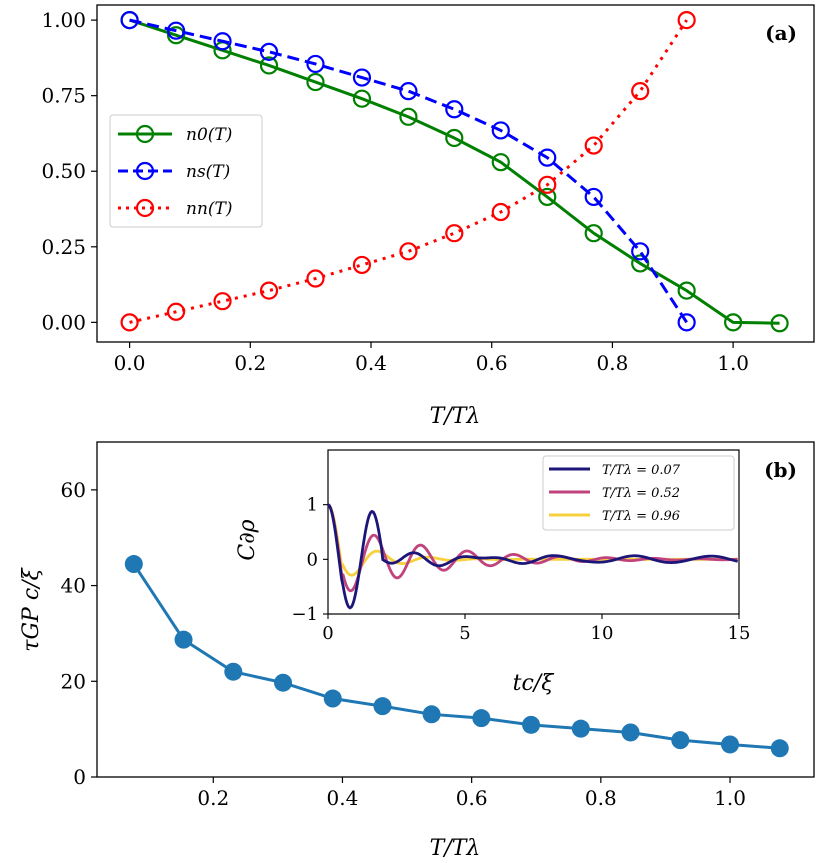  I want to click on legend-label: nn(T), so click(209, 209).